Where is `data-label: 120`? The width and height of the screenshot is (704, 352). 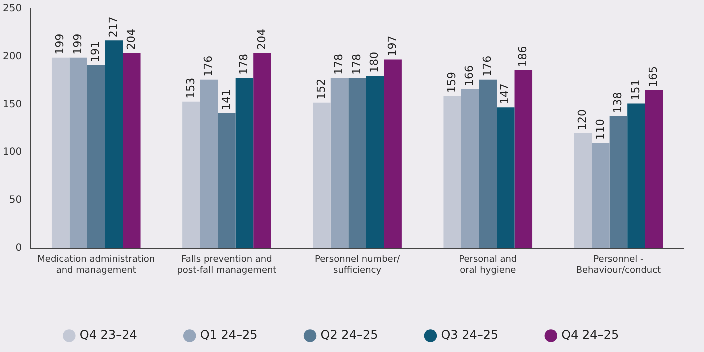 data-label: 120 is located at coordinates (583, 119).